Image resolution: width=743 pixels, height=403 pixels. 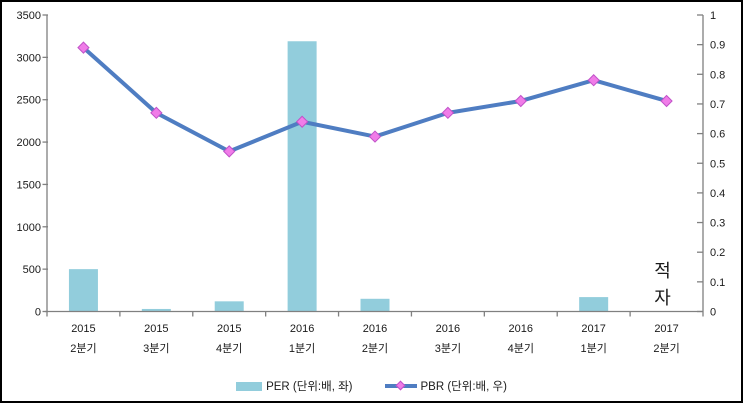 I want to click on right-axis-tick-label: 0.9, so click(x=717, y=46).